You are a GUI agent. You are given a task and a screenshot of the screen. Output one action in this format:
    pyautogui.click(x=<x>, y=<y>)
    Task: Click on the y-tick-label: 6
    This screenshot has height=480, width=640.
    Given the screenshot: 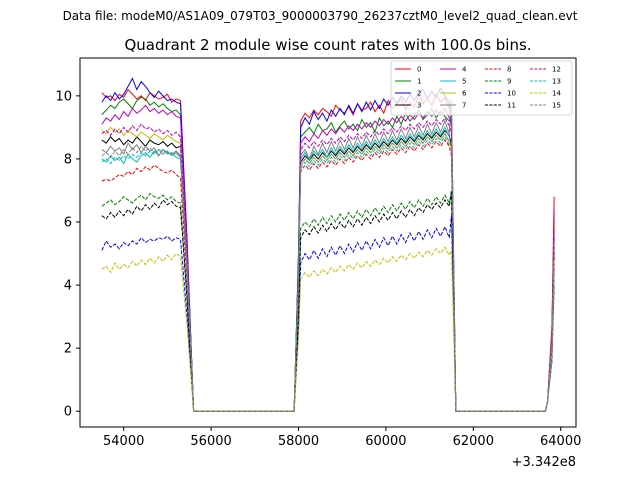 What is the action you would take?
    pyautogui.click(x=68, y=223)
    